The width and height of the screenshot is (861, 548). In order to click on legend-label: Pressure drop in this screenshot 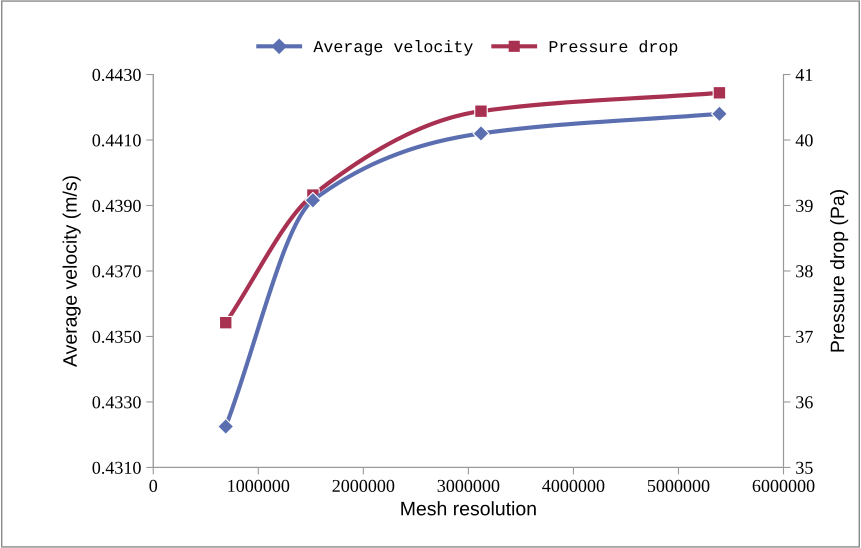, I will do `click(614, 48)`.